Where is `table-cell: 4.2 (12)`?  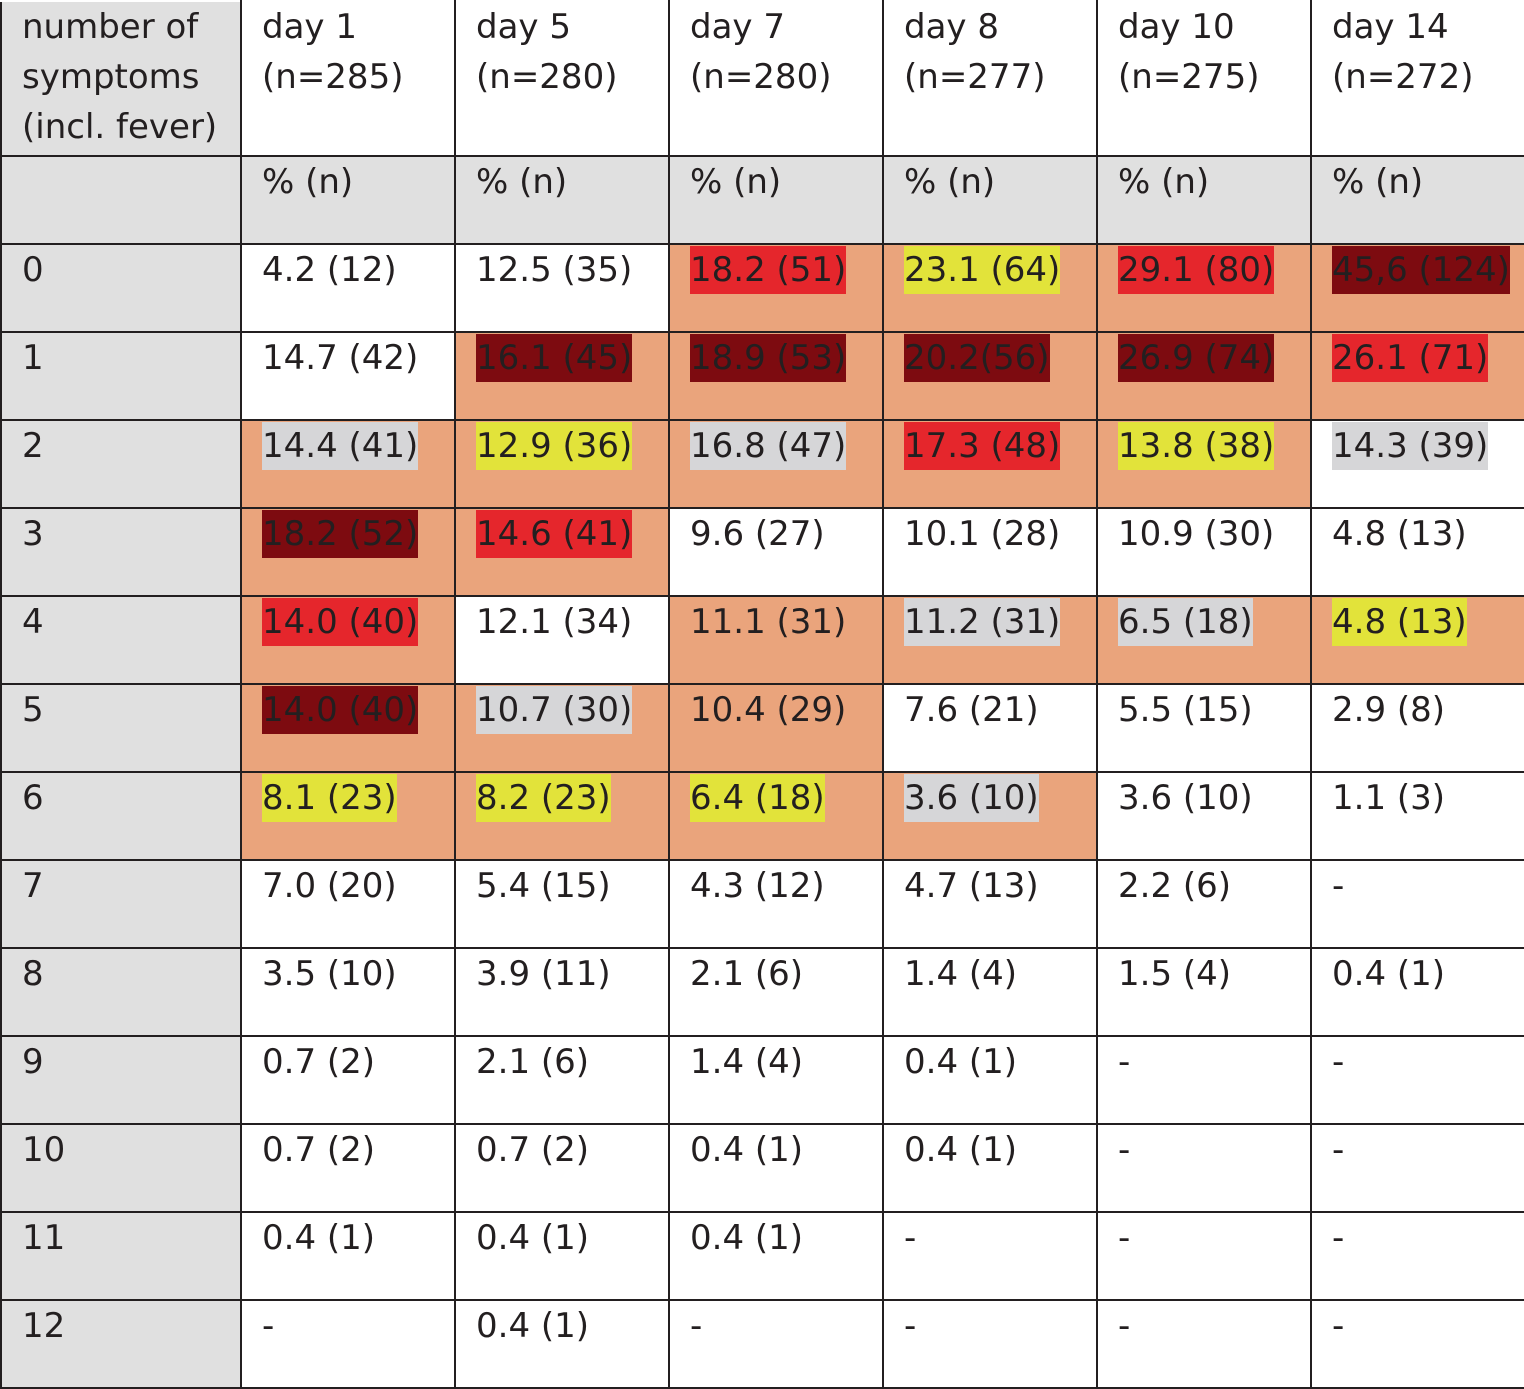 table-cell: 4.2 (12) is located at coordinates (348, 288).